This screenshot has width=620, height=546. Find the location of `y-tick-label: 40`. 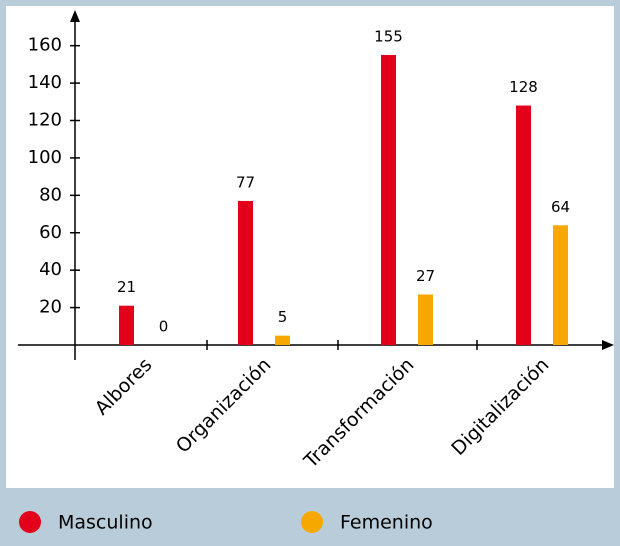

y-tick-label: 40 is located at coordinates (50, 269).